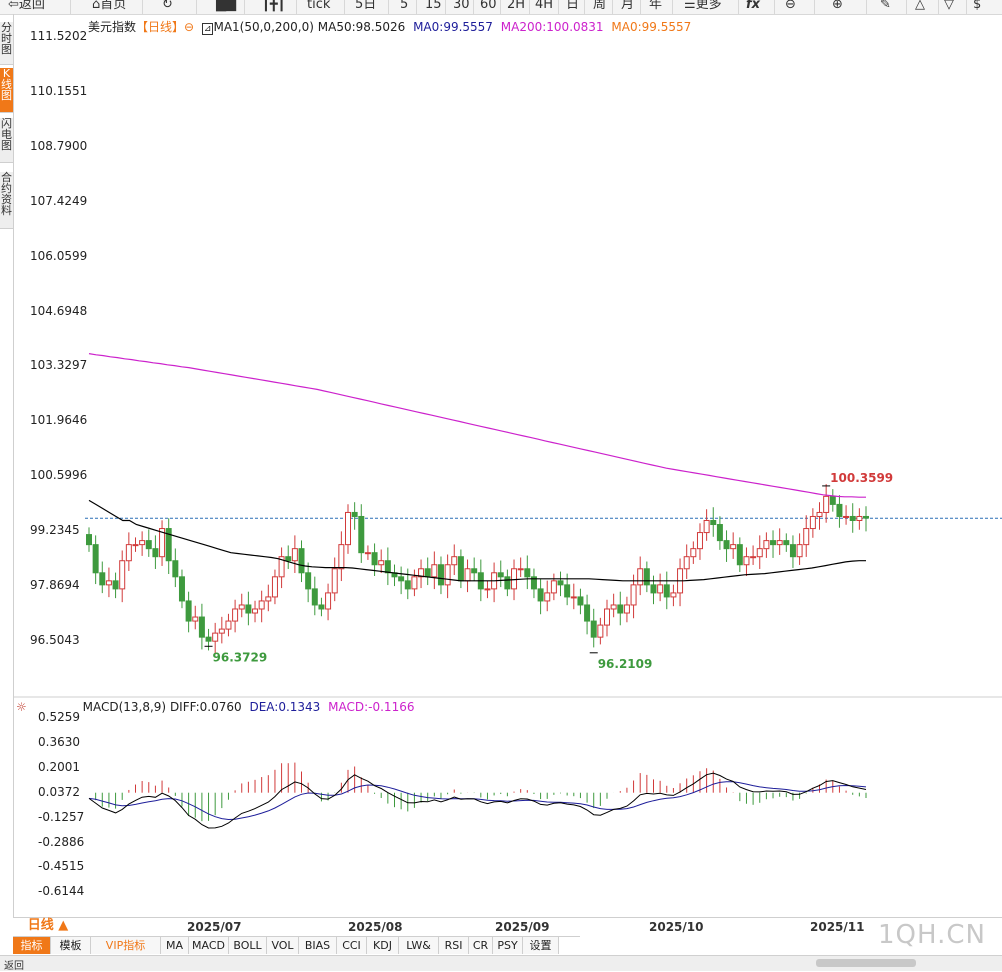 The height and width of the screenshot is (972, 1002). Describe the element at coordinates (59, 791) in the screenshot. I see `macd-axis-label: 0.0372` at that location.